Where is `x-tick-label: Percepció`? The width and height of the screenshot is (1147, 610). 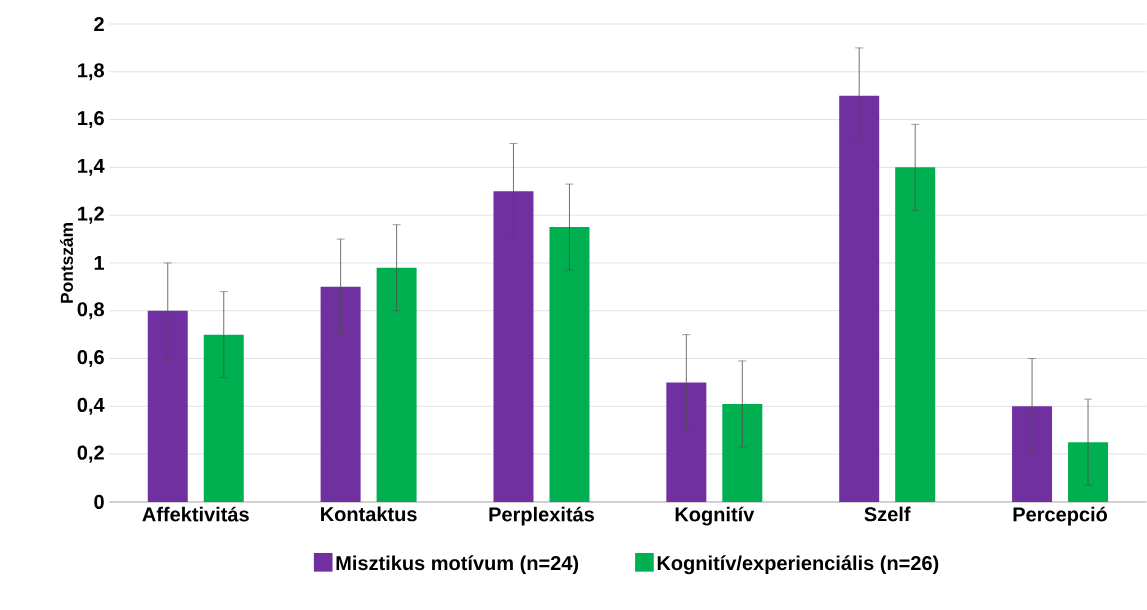 x-tick-label: Percepció is located at coordinates (1060, 516).